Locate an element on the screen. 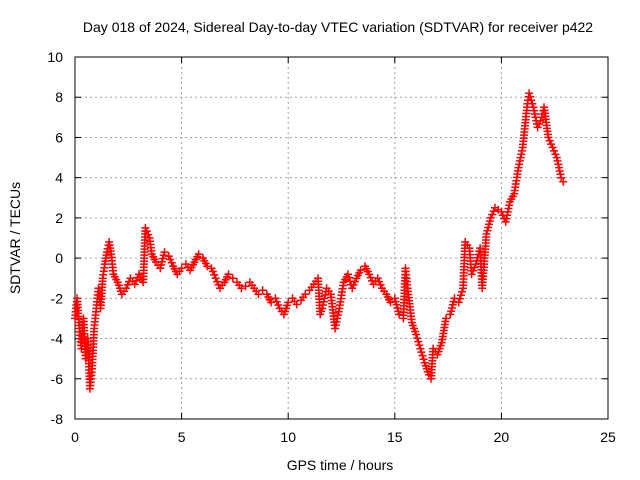 The image size is (640, 480). x-tick-label: 0 is located at coordinates (75, 437).